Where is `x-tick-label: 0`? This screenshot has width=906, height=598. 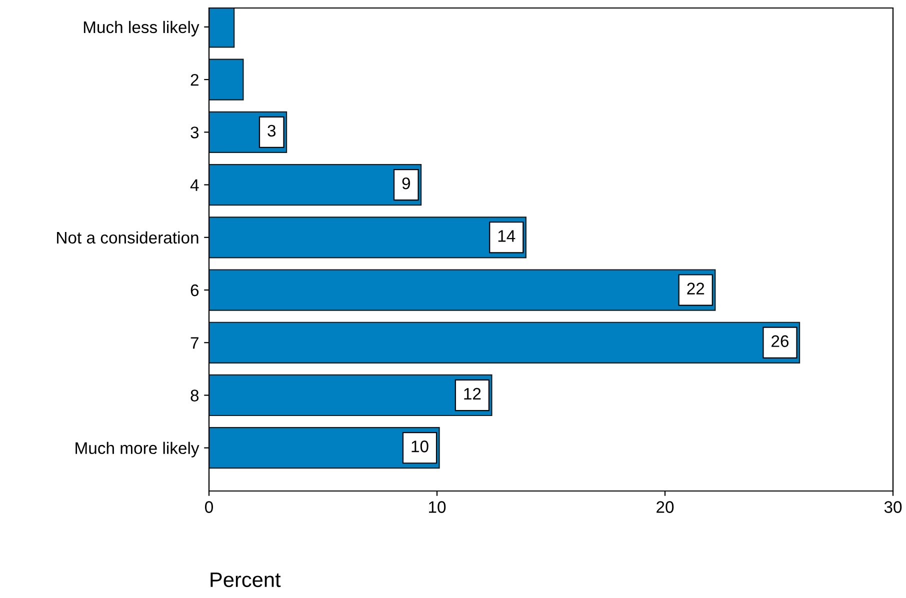
x-tick-label: 0 is located at coordinates (209, 507).